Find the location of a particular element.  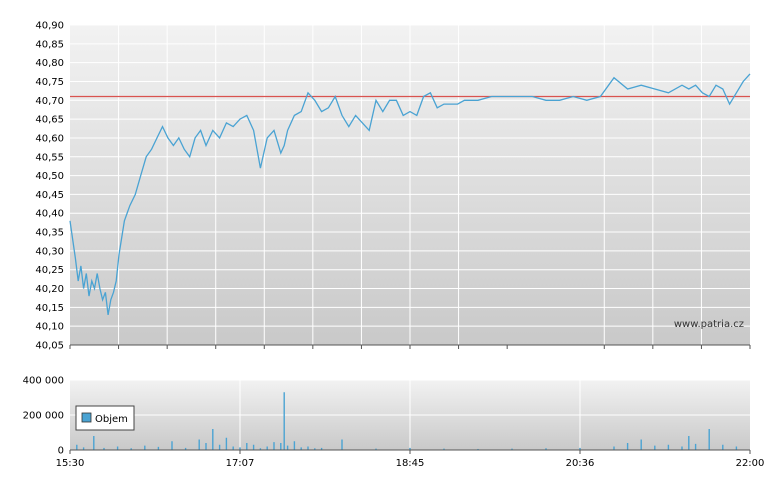

price-y-tick-label: 40,45 is located at coordinates (49, 195).